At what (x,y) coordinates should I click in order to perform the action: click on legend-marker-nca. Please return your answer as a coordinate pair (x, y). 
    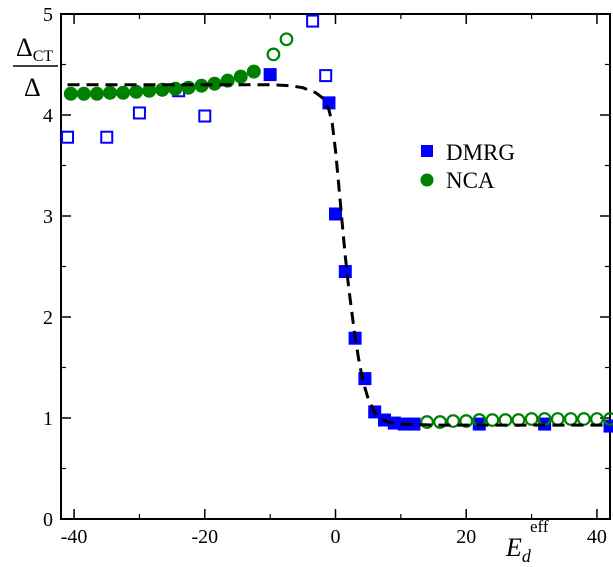
    Looking at the image, I should click on (427, 180).